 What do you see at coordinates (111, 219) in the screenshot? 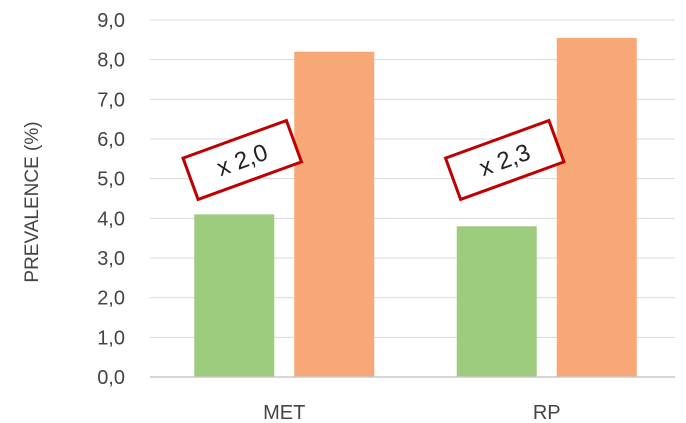
I see `y-tick-label: 4,0` at bounding box center [111, 219].